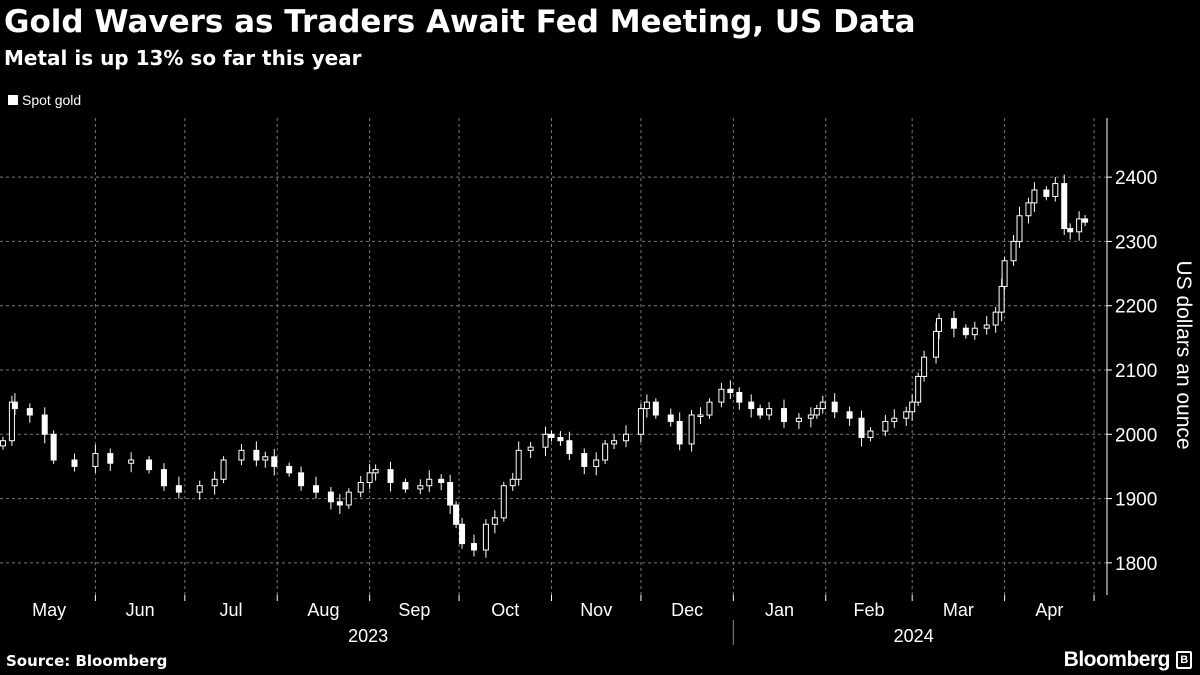  What do you see at coordinates (1136, 178) in the screenshot?
I see `y-tick-label: 2400` at bounding box center [1136, 178].